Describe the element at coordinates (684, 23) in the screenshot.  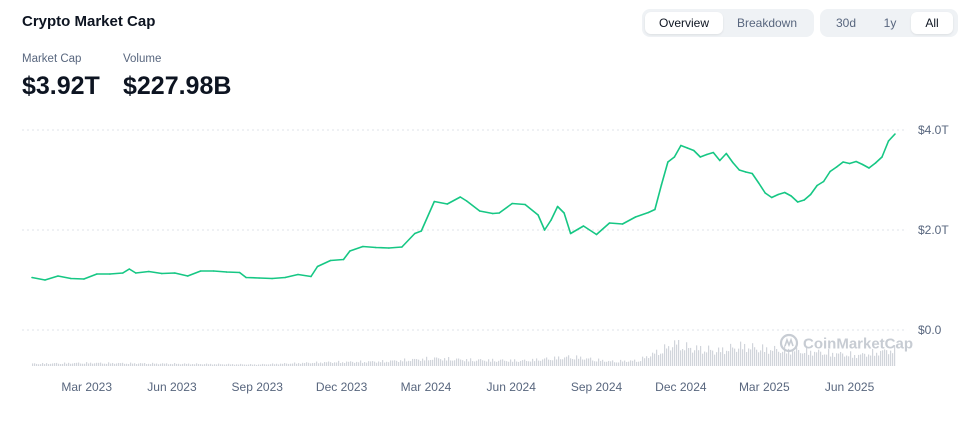
I see `tab-overview: Overview` at that location.